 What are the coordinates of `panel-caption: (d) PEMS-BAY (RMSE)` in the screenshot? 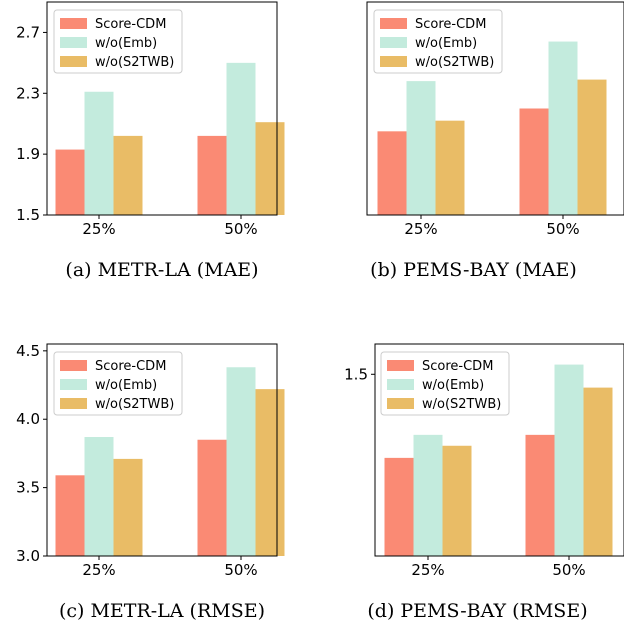 It's located at (477, 611).